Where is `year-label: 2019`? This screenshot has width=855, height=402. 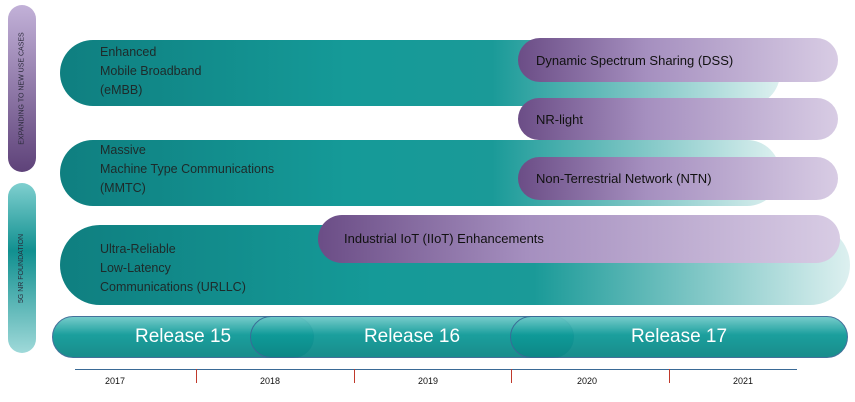 year-label: 2019 is located at coordinates (428, 381).